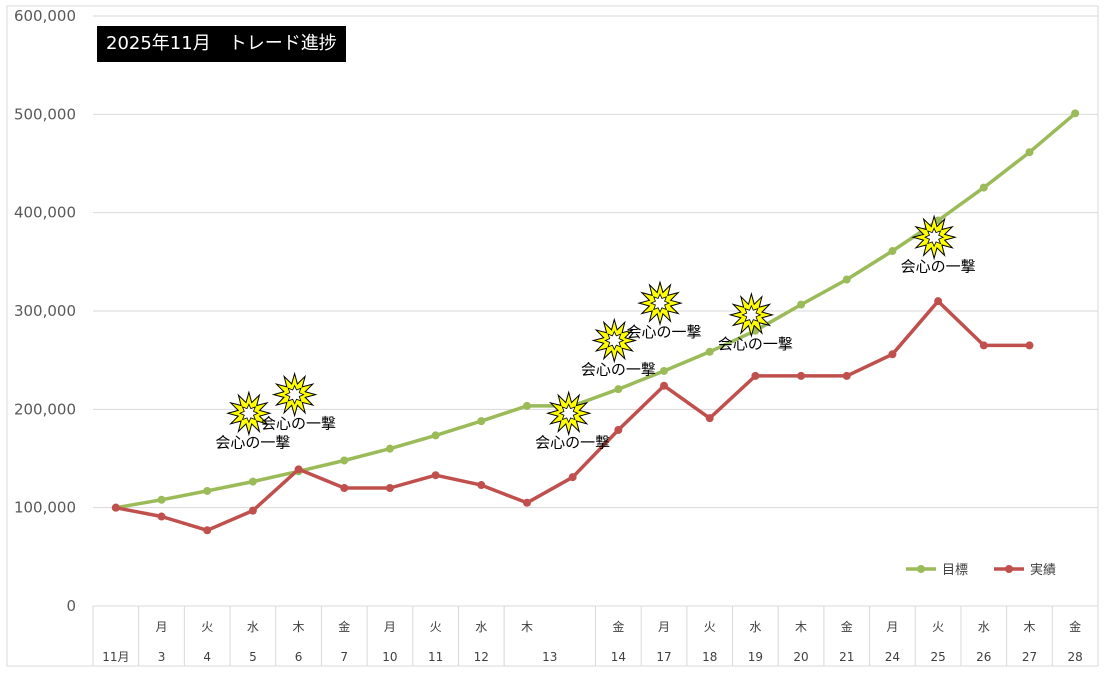 The image size is (1106, 673). I want to click on x-weekday-label-4: 木, so click(299, 627).